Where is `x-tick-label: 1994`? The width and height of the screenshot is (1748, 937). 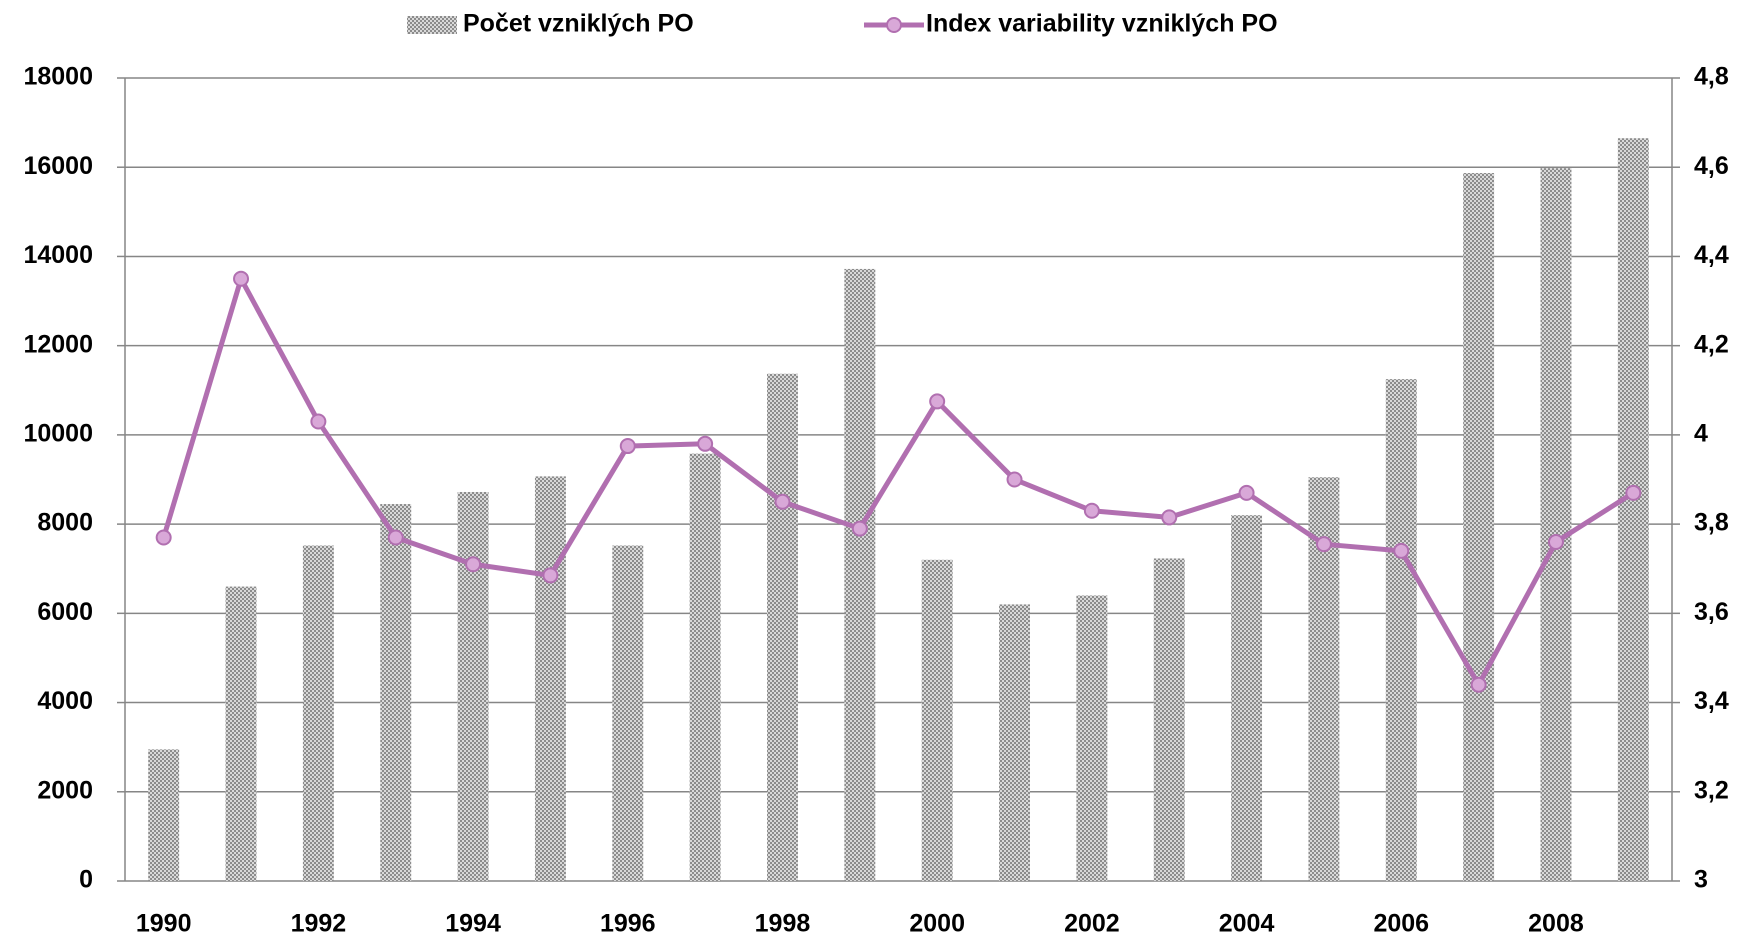 x-tick-label: 1994 is located at coordinates (473, 923).